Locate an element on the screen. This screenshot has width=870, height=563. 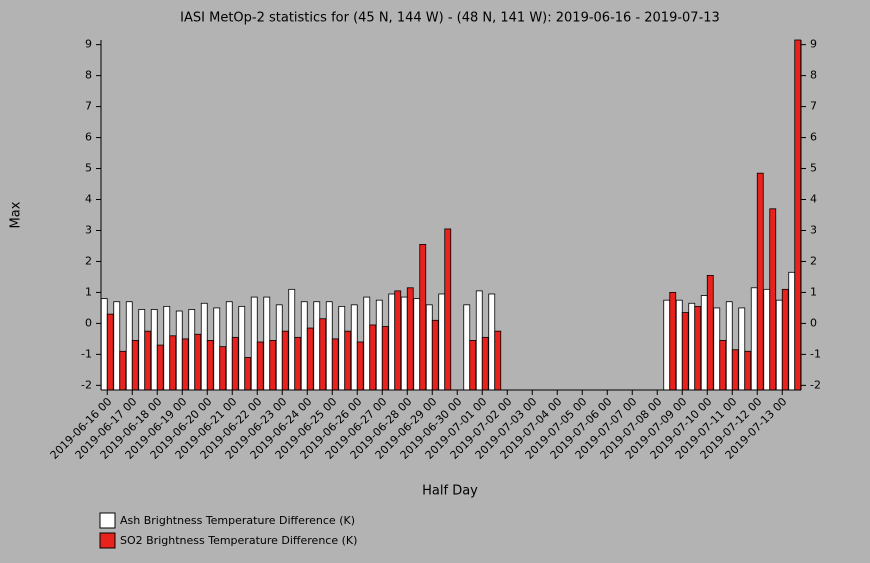
y-tick-label: 0 is located at coordinates (88, 322).